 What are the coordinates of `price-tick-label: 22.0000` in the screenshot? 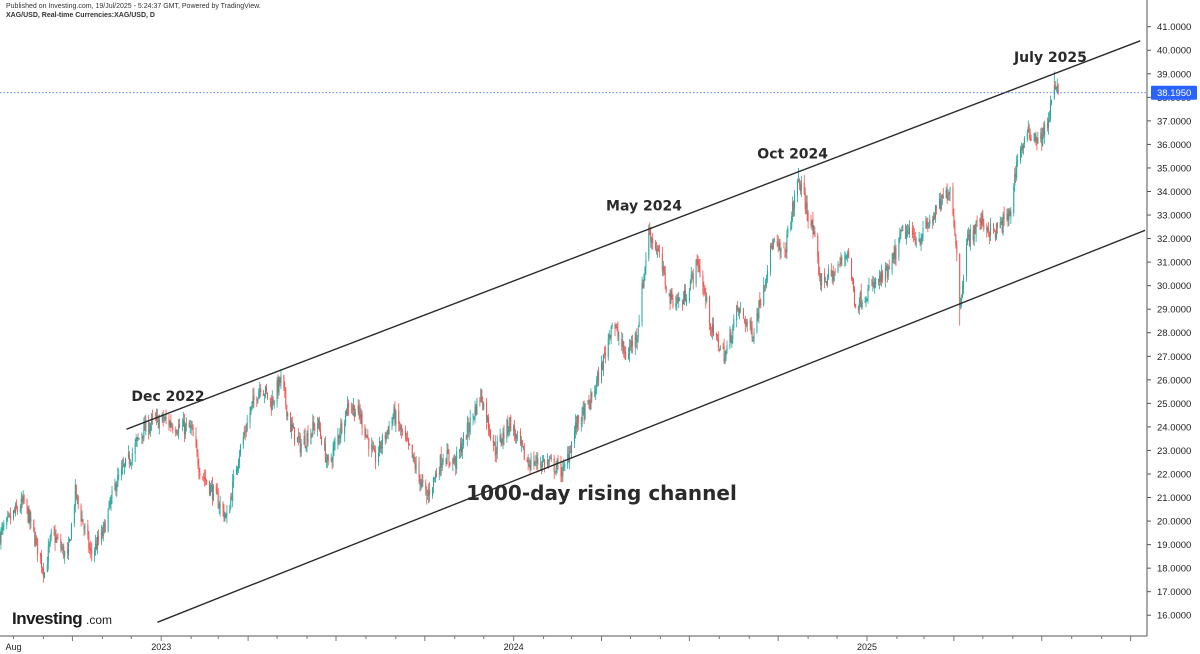 It's located at (1174, 474).